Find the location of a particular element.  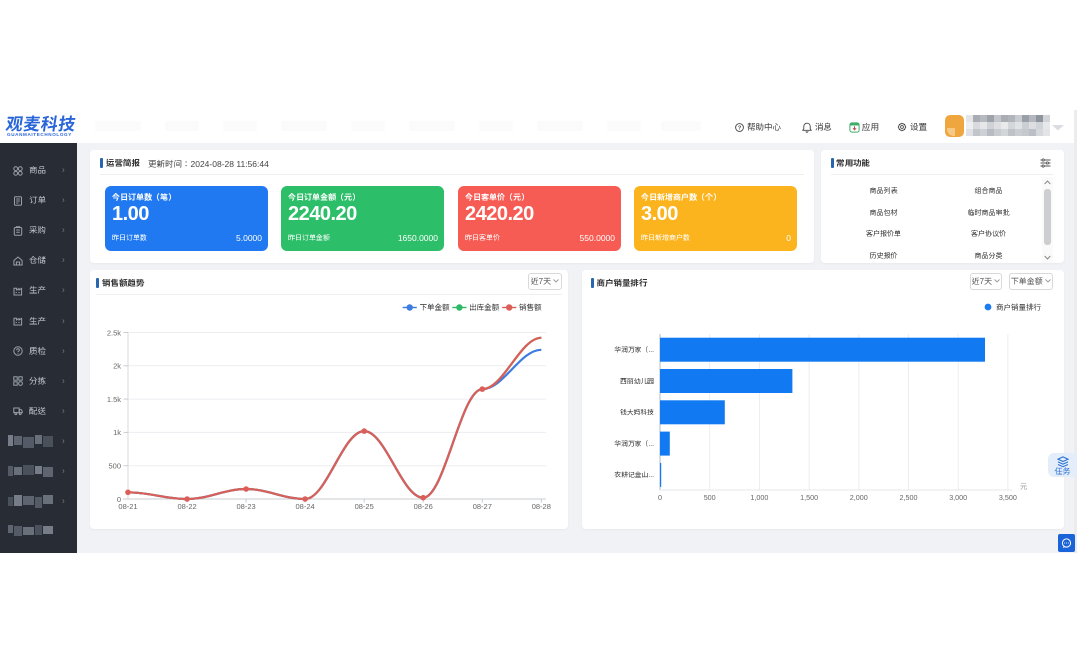

svg-text: 销售额 is located at coordinates (530, 307).